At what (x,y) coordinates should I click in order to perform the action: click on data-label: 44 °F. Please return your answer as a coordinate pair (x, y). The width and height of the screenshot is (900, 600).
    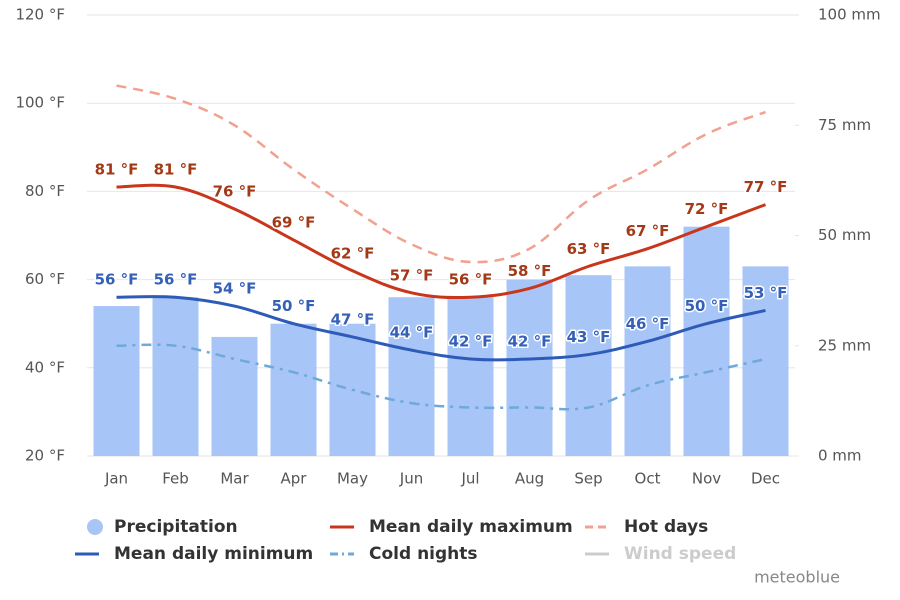
    Looking at the image, I should click on (412, 333).